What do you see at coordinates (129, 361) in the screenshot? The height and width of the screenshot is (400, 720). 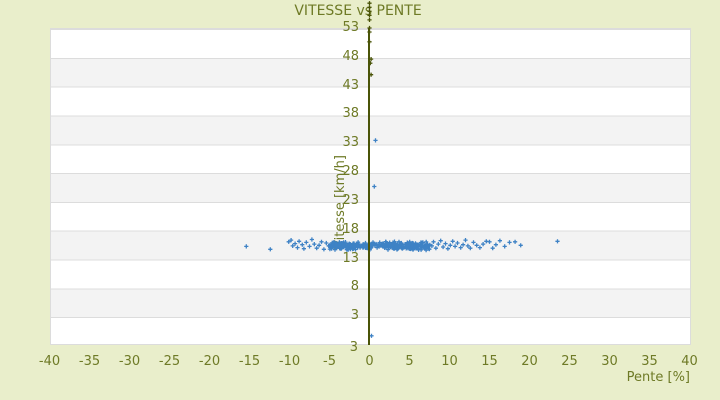 I see `x-tick-label: -30` at bounding box center [129, 361].